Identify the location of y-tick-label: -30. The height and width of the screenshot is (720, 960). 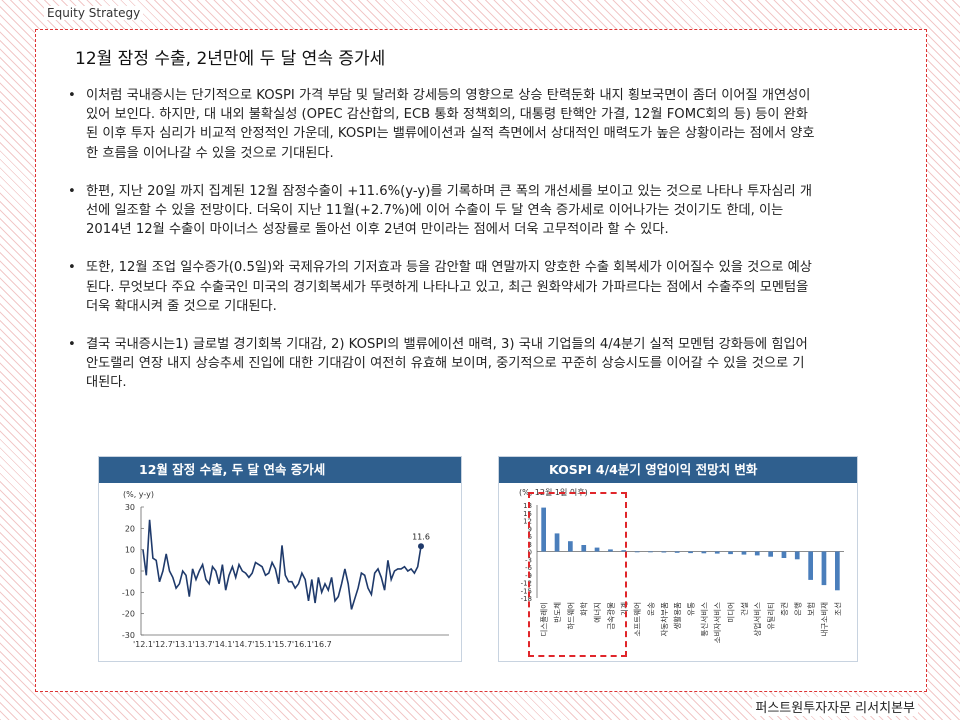
(128, 635).